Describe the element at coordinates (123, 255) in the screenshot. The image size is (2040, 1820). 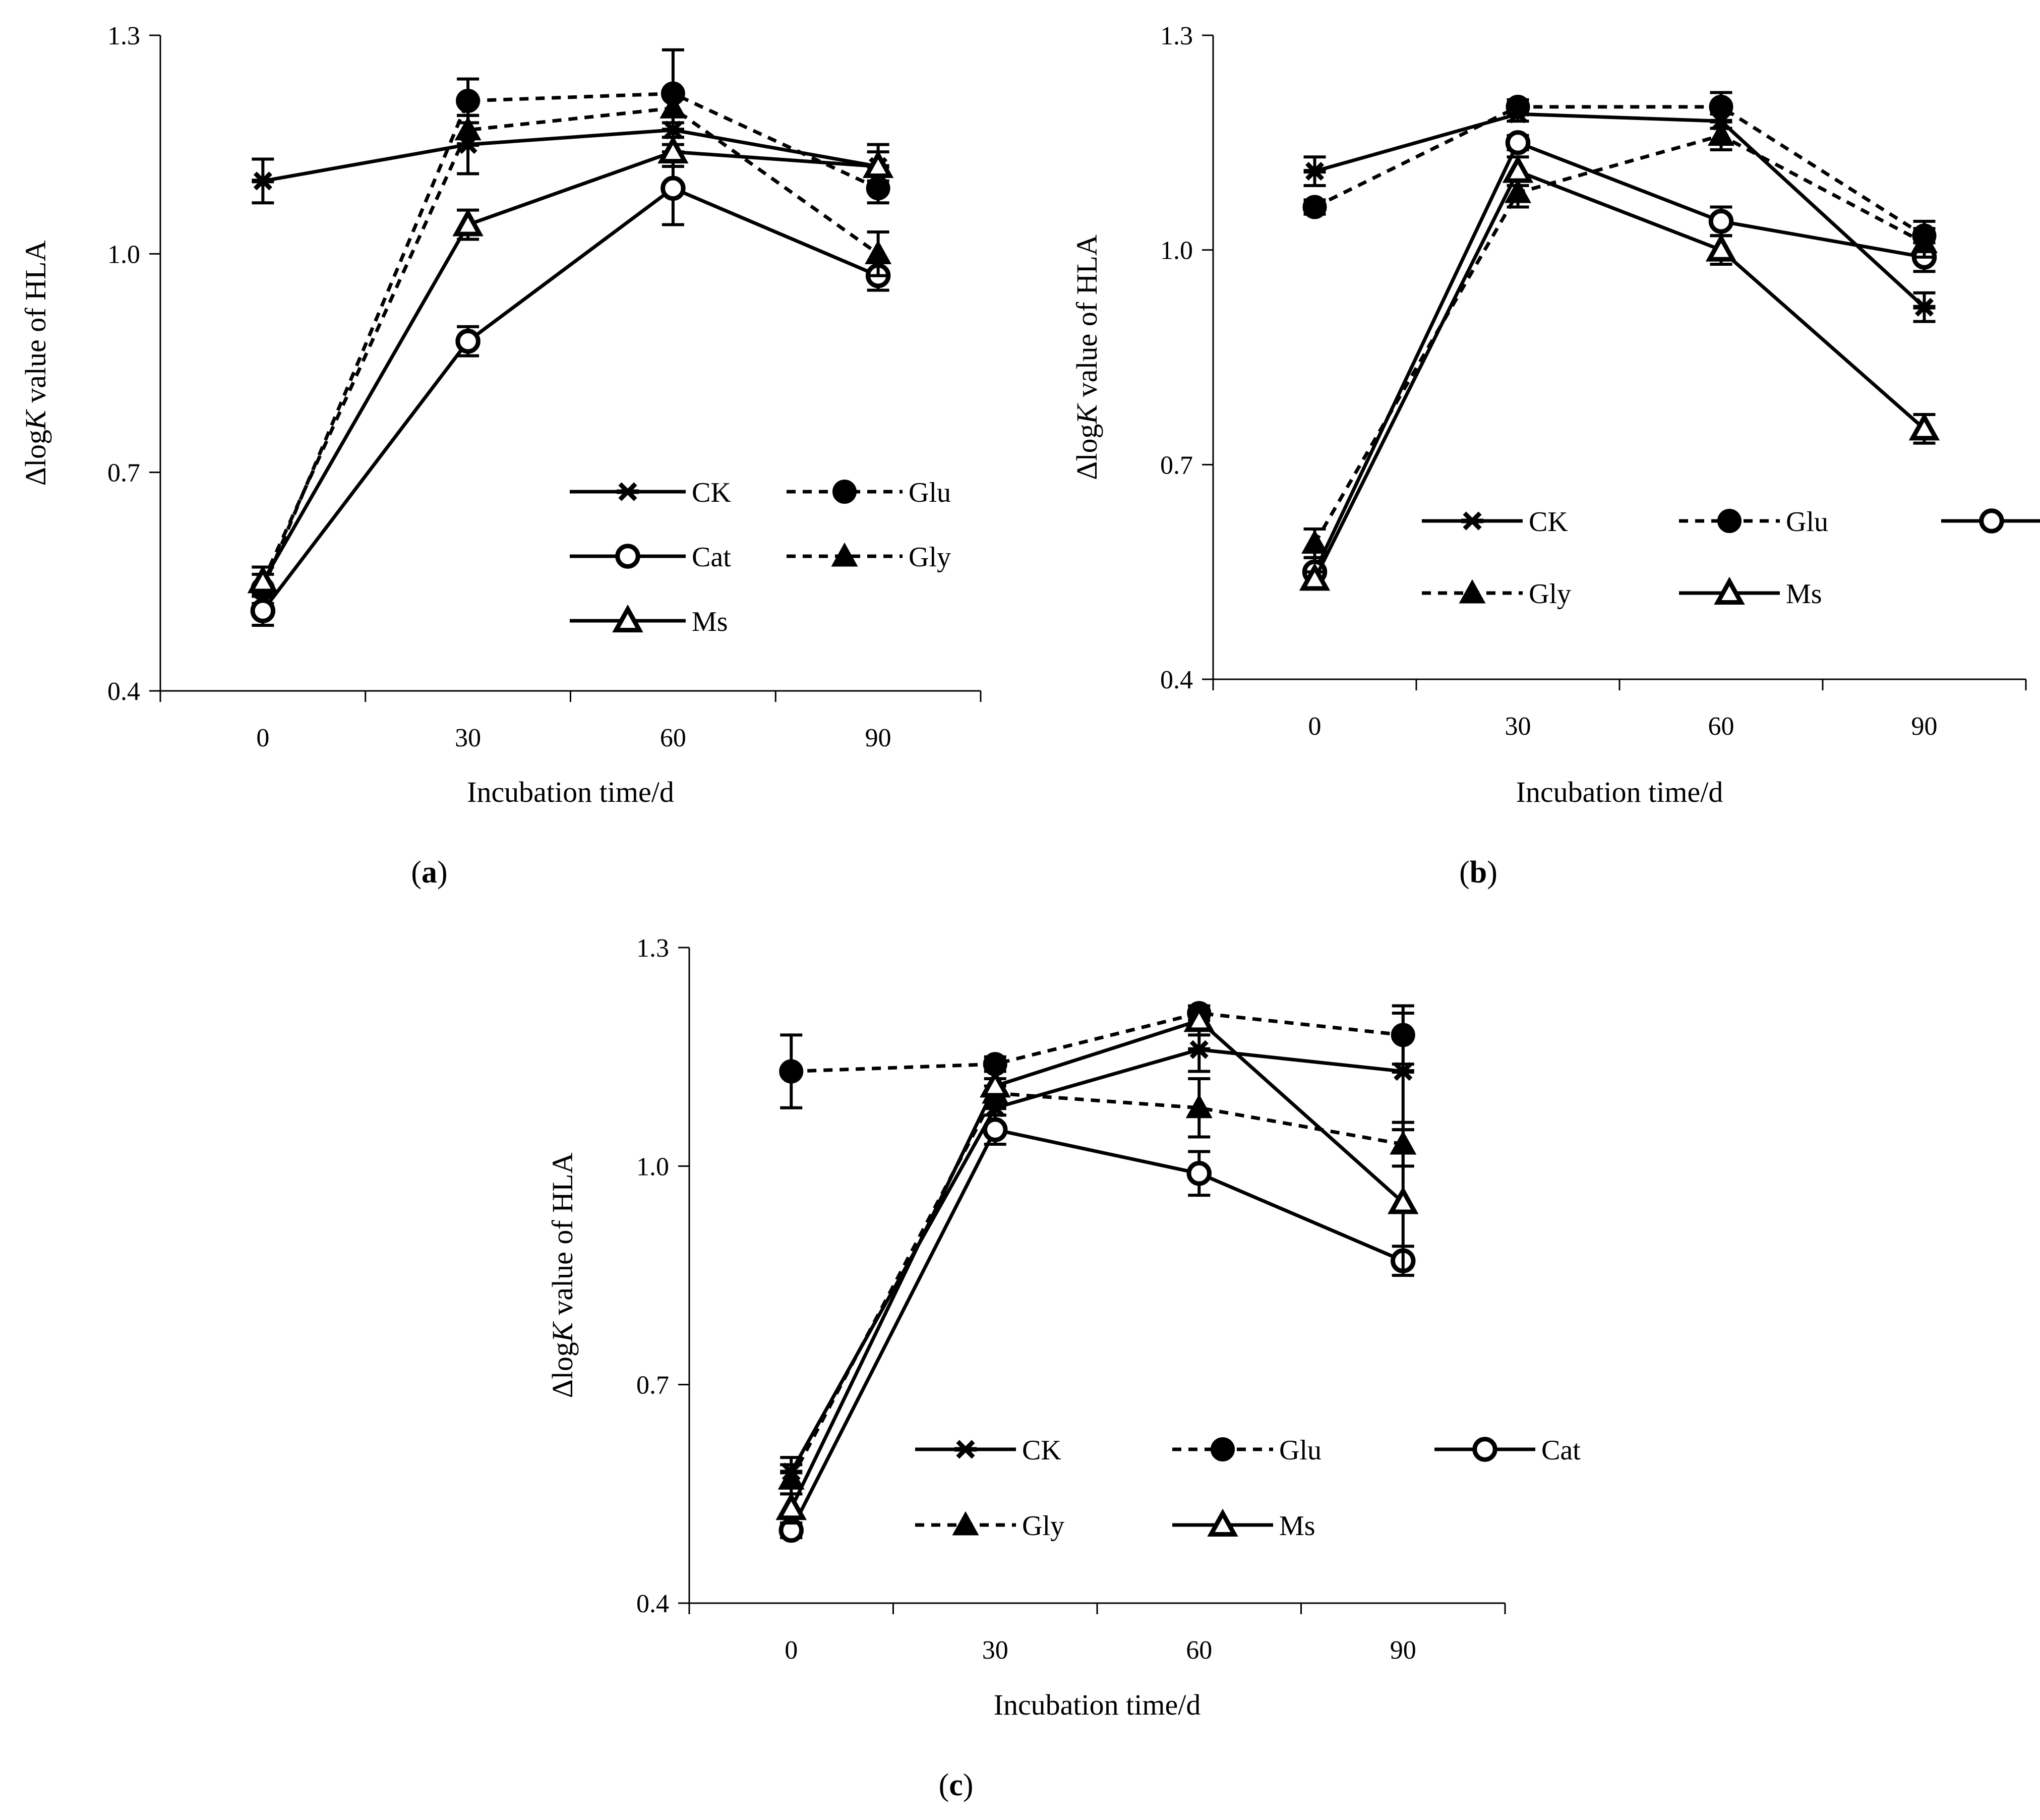
I see `y-tick-label: 1.0` at that location.